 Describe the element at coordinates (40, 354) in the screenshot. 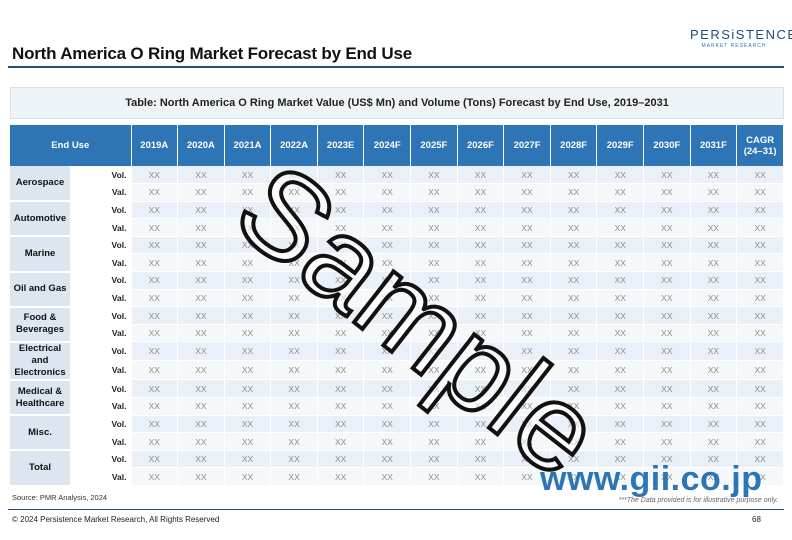

I see `segment-name-line: Electrical and` at that location.